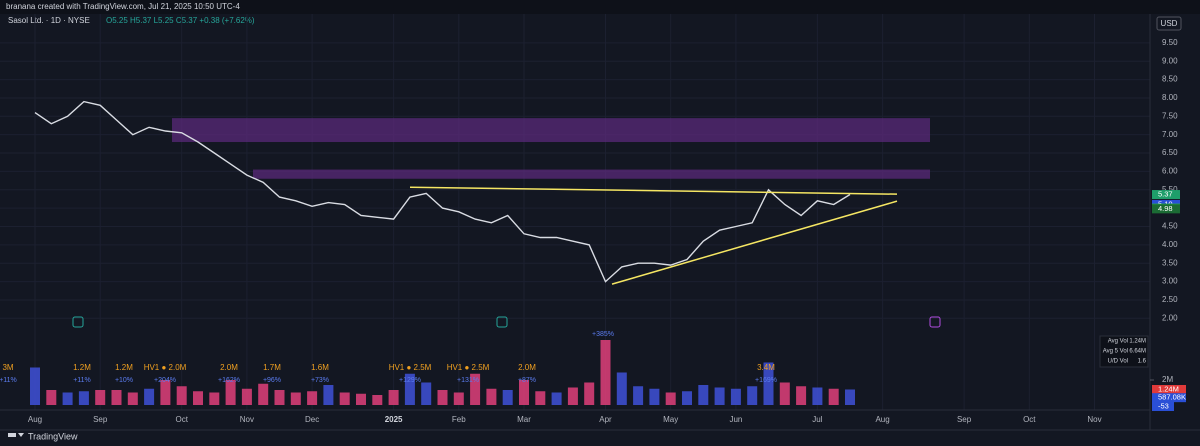 The height and width of the screenshot is (446, 1200). What do you see at coordinates (1142, 362) in the screenshot?
I see `stat-value: 1.6` at bounding box center [1142, 362].